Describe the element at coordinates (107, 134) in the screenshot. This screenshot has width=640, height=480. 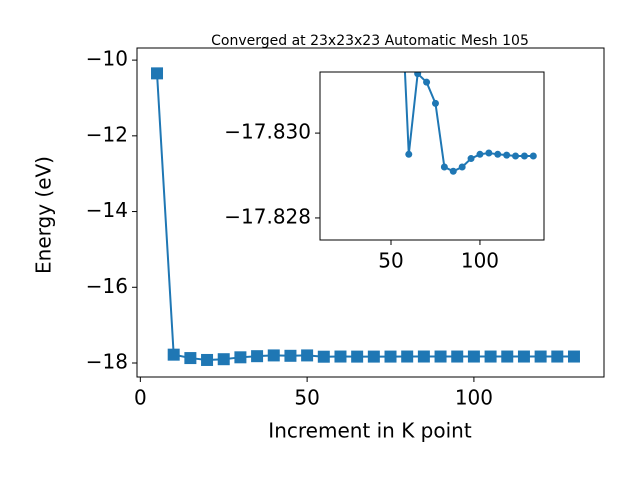
I see `y-tick-label: −12` at that location.